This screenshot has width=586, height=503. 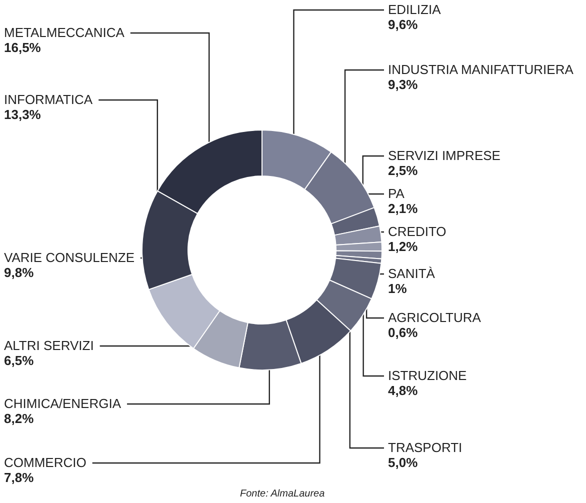 I want to click on data-label: 6,5%, so click(x=19, y=360).